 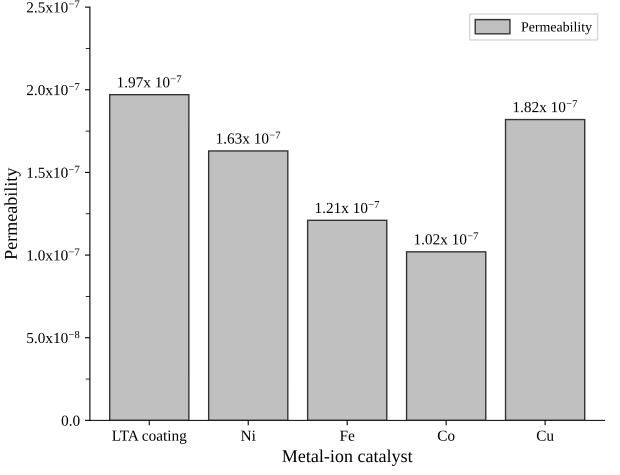 I want to click on data-label: 1.97x 10$^{−7}$, so click(x=150, y=81).